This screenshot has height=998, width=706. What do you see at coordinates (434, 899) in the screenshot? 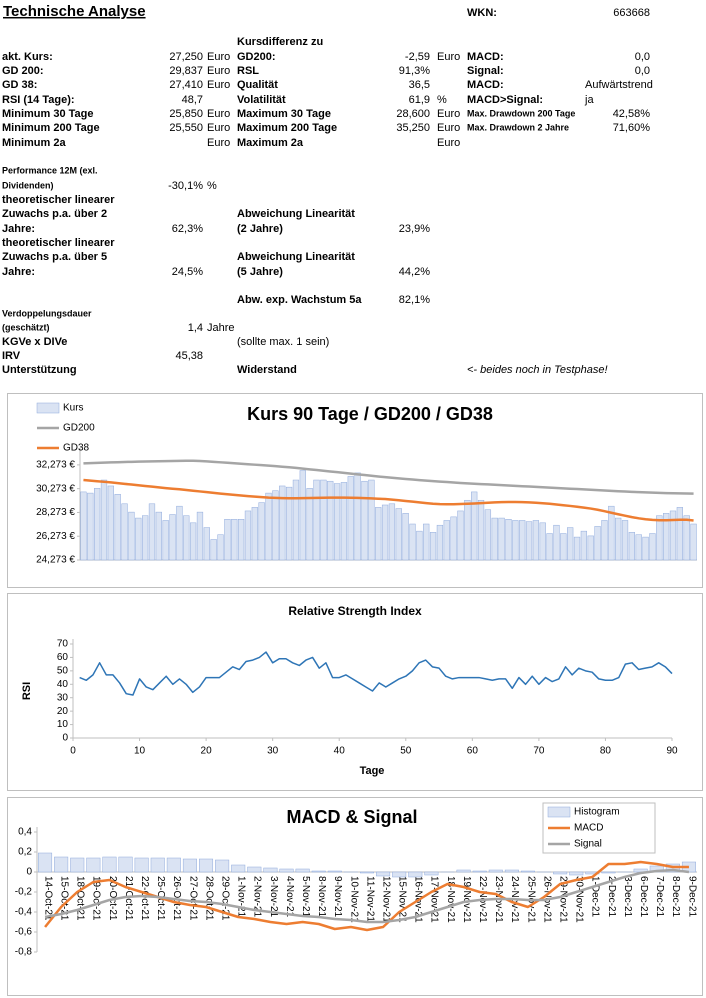
I see `x-tick-label: 17-Nov-21` at bounding box center [434, 899].